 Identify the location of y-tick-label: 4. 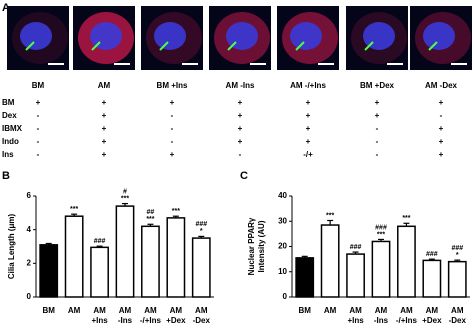
(29, 229).